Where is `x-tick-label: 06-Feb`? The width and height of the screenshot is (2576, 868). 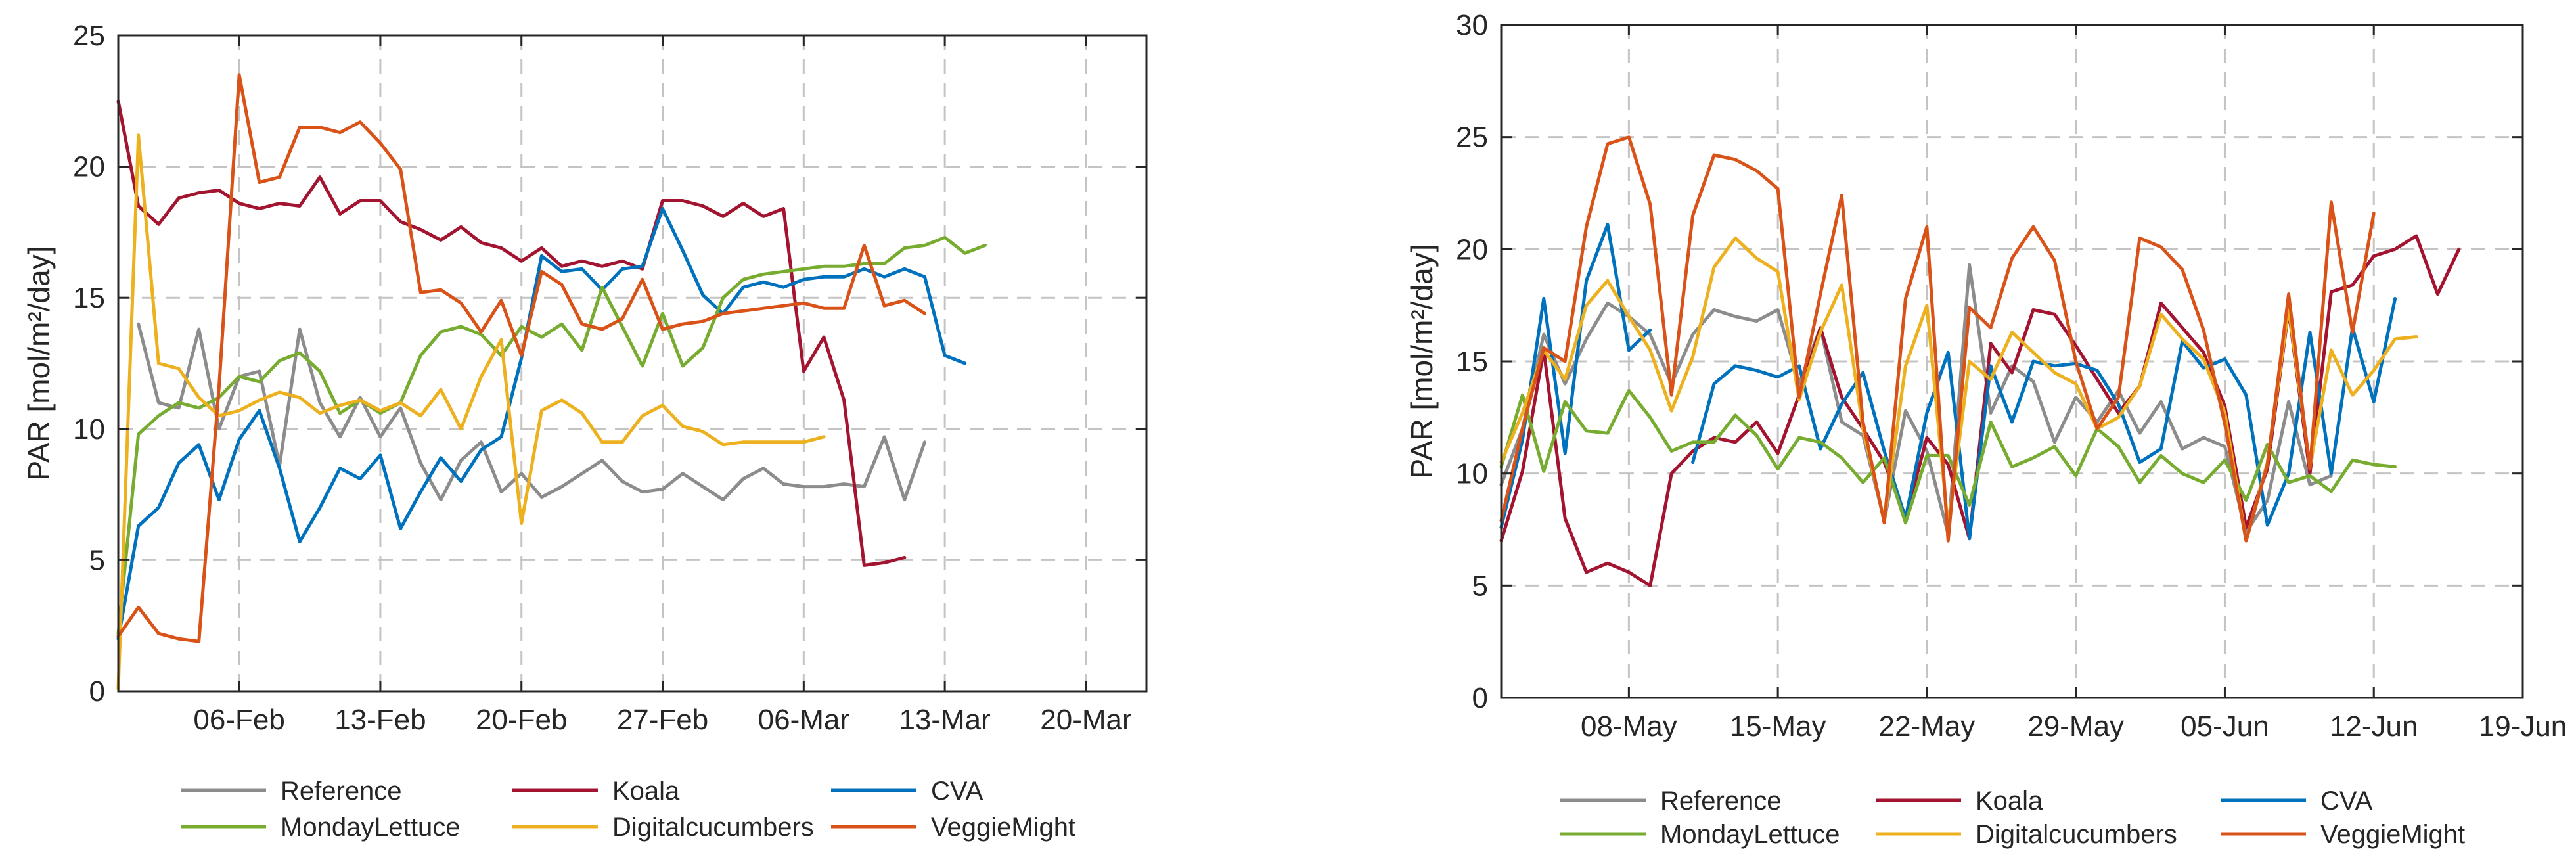 x-tick-label: 06-Feb is located at coordinates (238, 720).